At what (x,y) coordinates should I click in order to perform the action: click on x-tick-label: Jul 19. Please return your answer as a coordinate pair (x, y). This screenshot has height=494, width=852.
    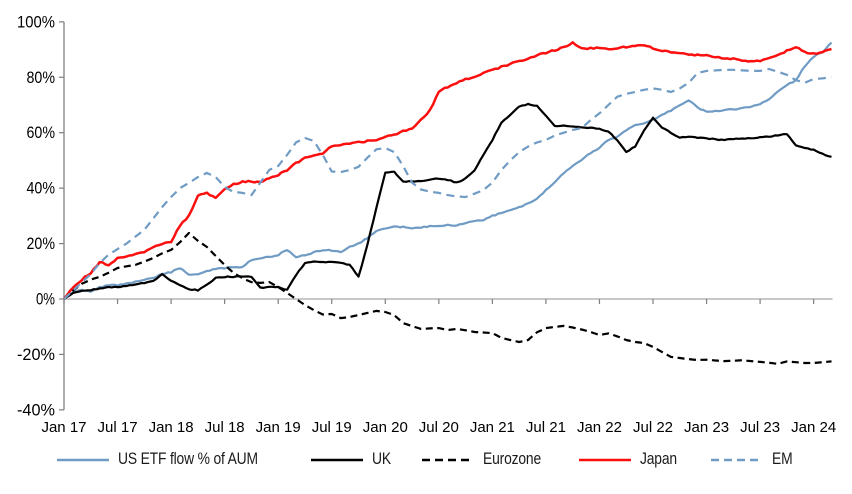
    Looking at the image, I should click on (332, 427).